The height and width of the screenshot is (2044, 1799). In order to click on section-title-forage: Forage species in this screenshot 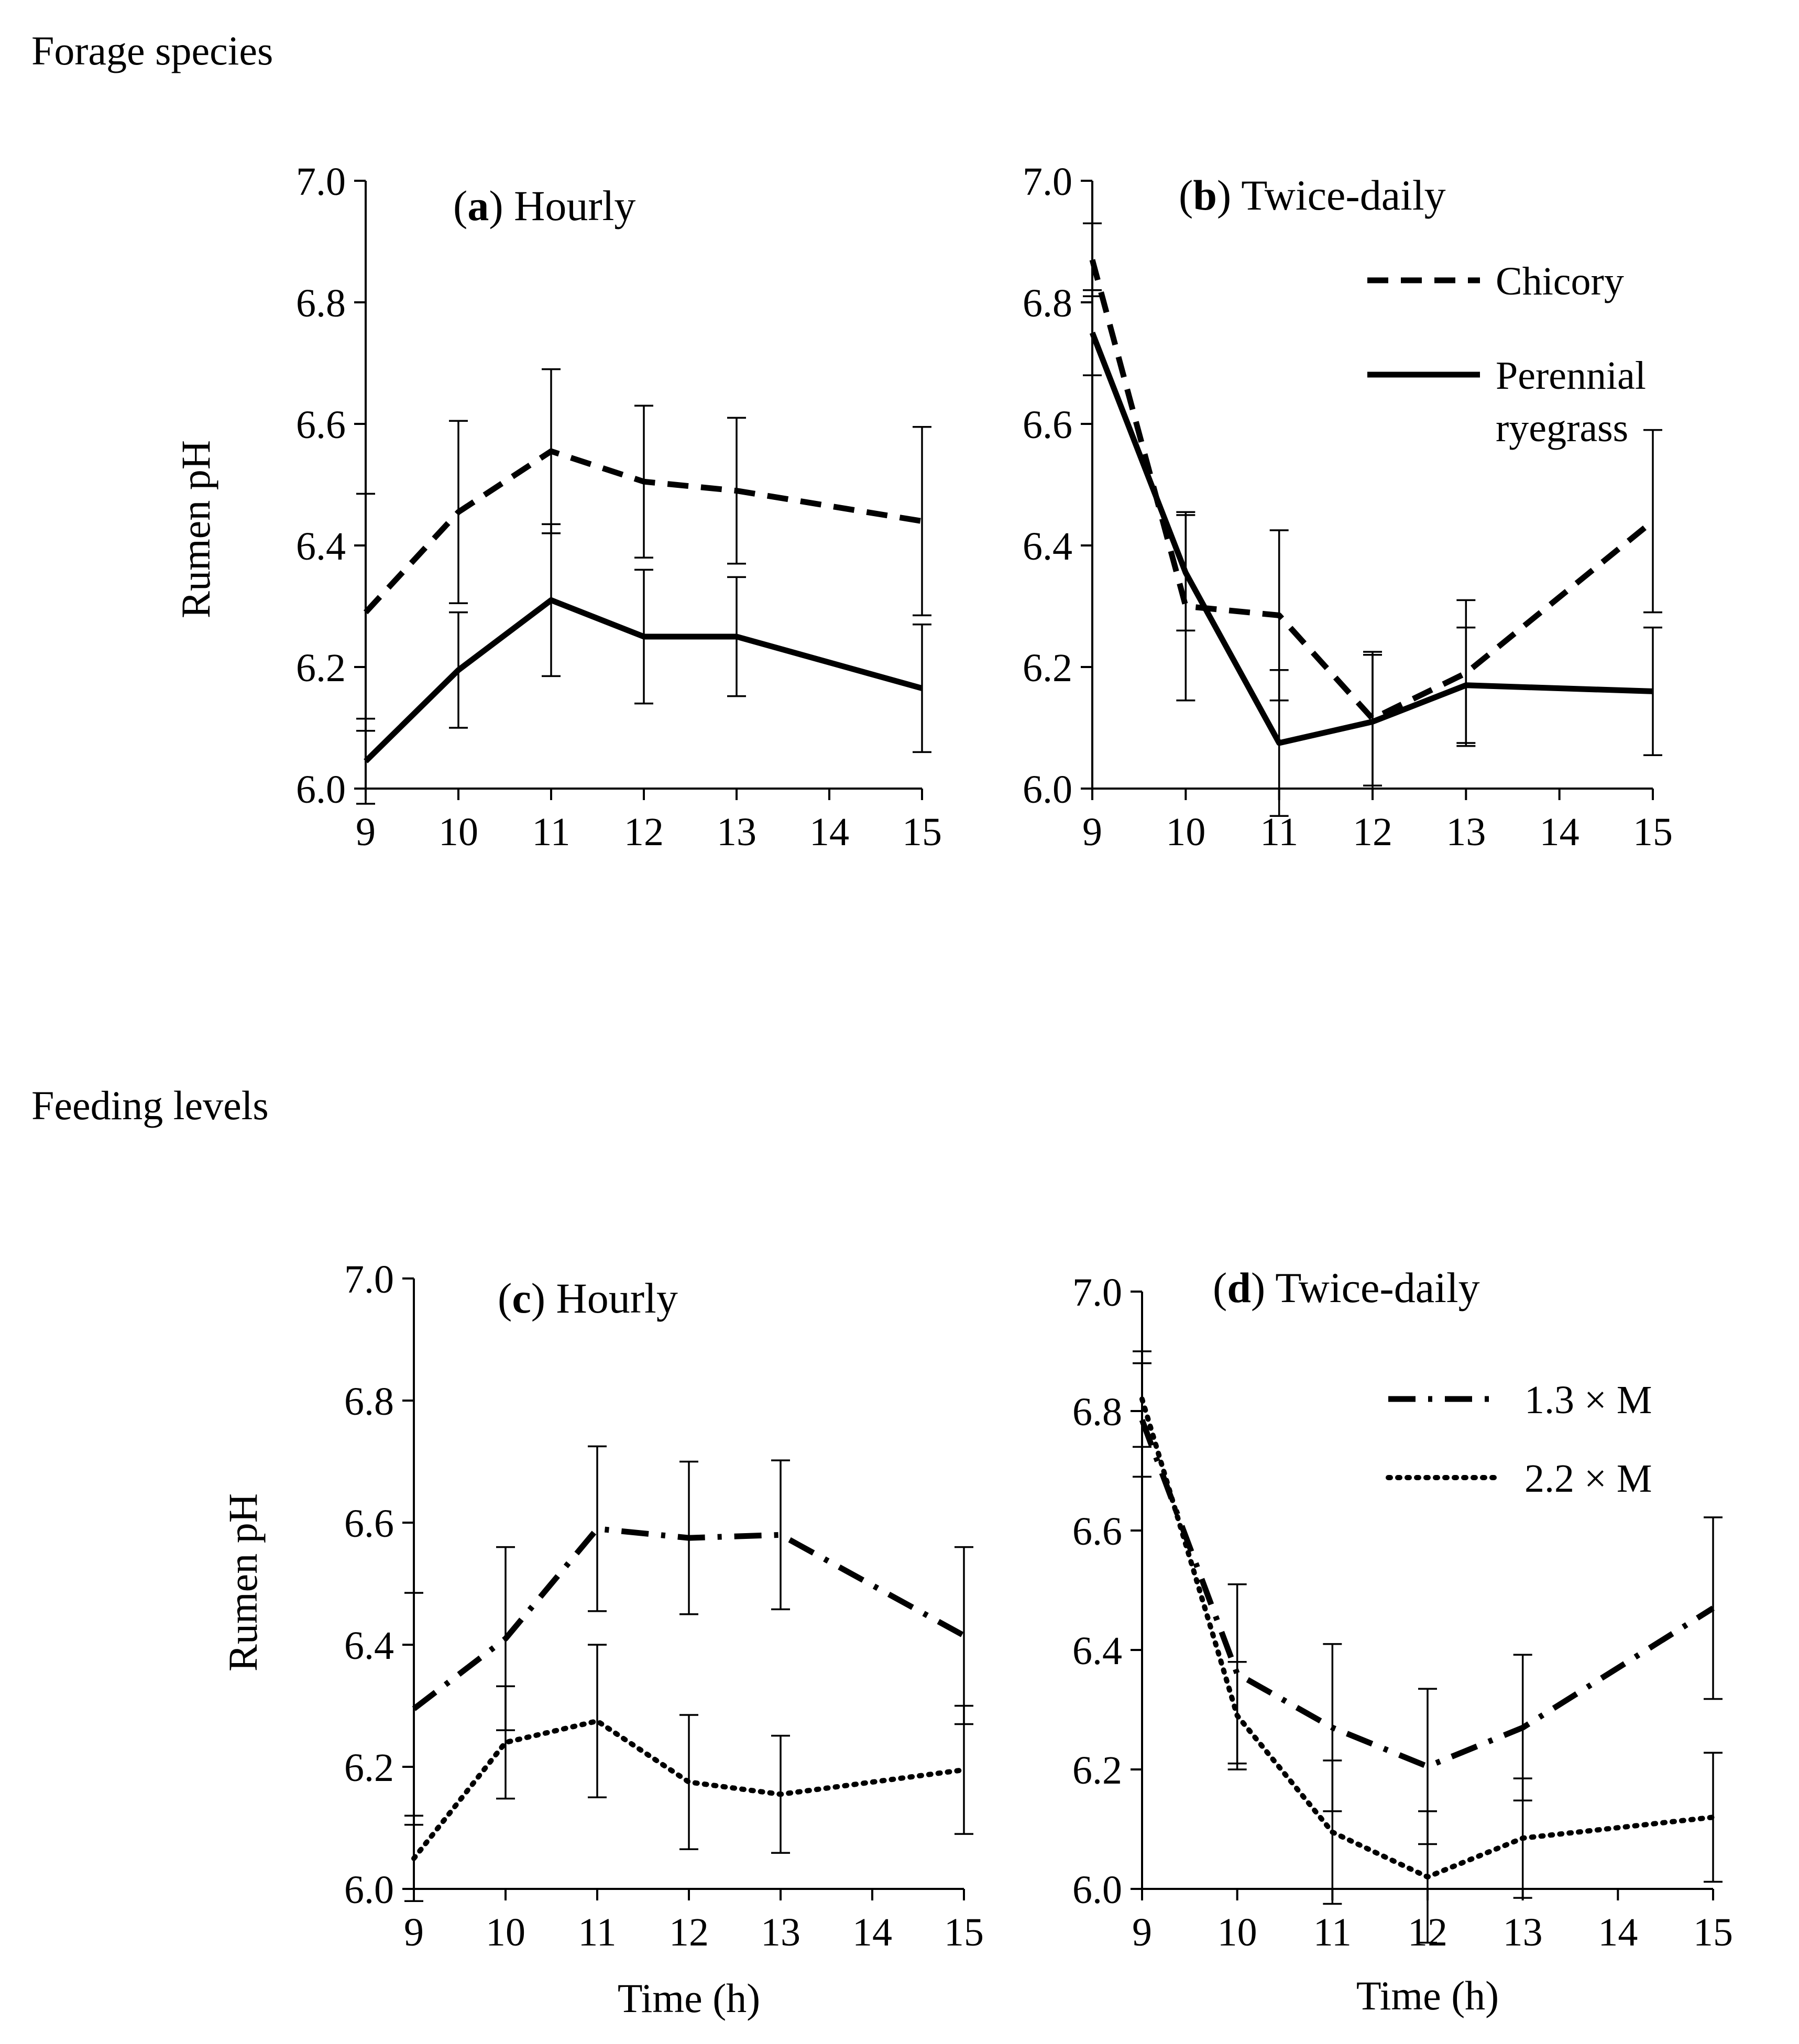, I will do `click(152, 50)`.